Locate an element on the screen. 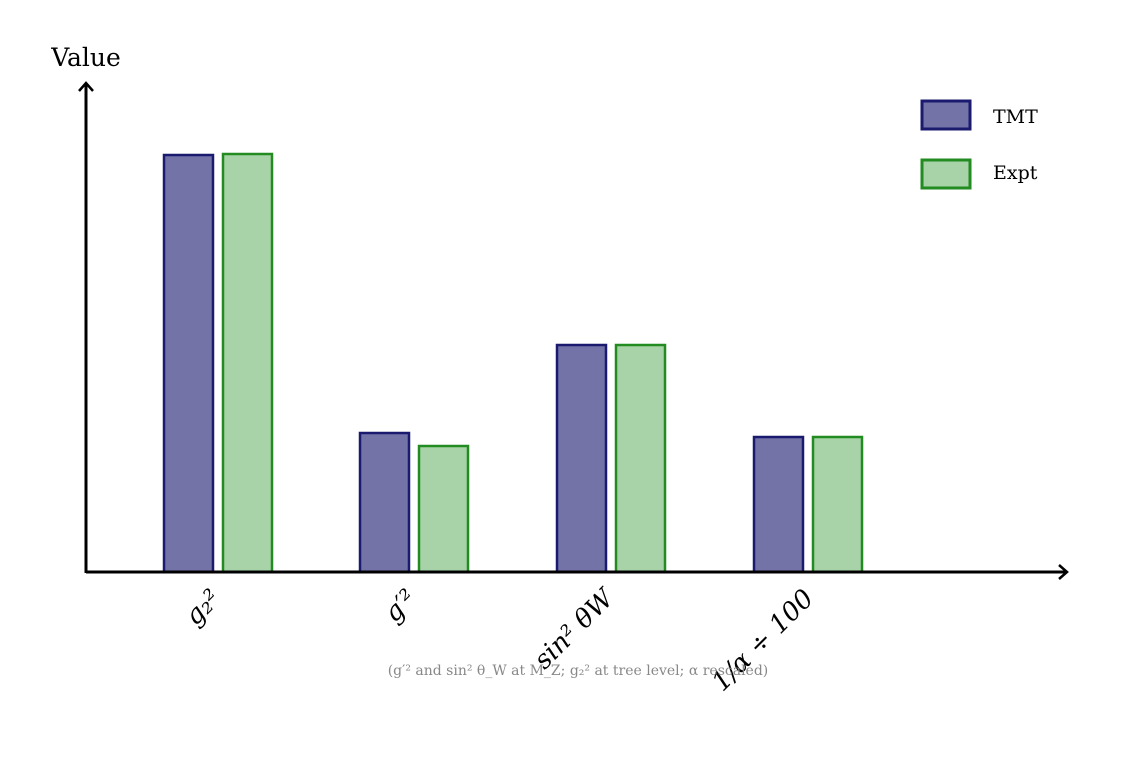  legend-label-expt: Expt is located at coordinates (1015, 173).